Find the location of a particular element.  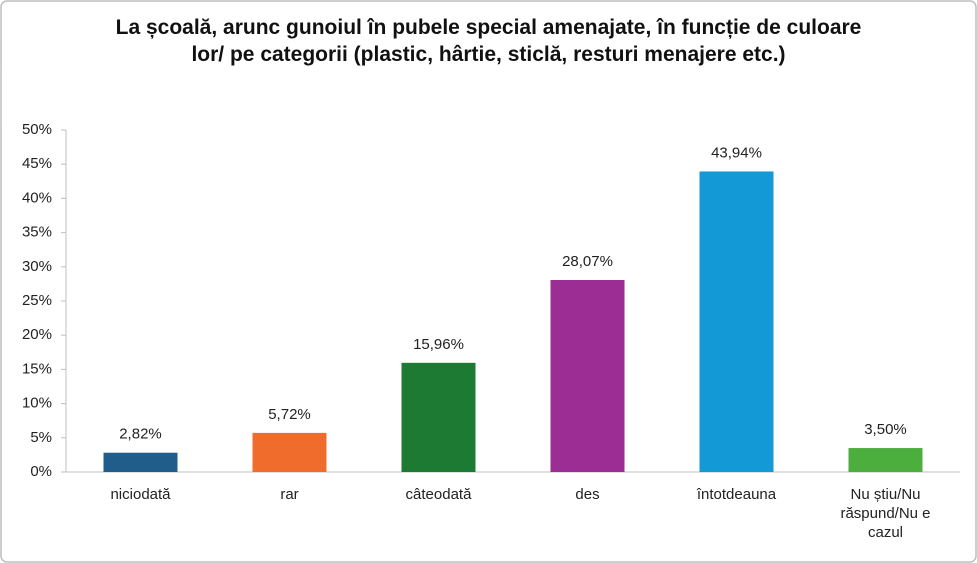

y-tick-label: 0% is located at coordinates (41, 471).